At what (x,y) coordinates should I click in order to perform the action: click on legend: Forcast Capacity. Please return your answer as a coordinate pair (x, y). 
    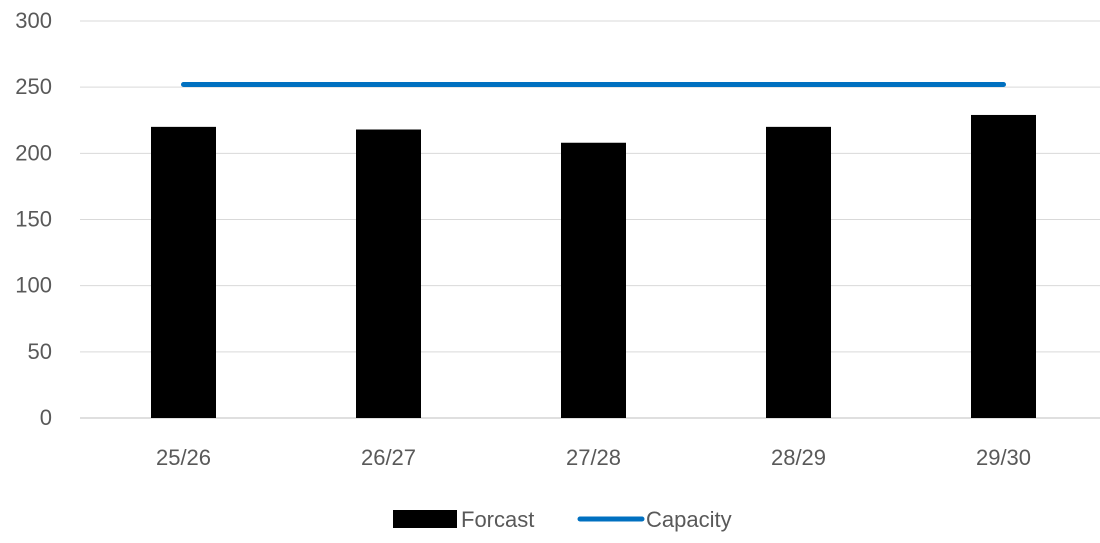
    Looking at the image, I should click on (562, 519).